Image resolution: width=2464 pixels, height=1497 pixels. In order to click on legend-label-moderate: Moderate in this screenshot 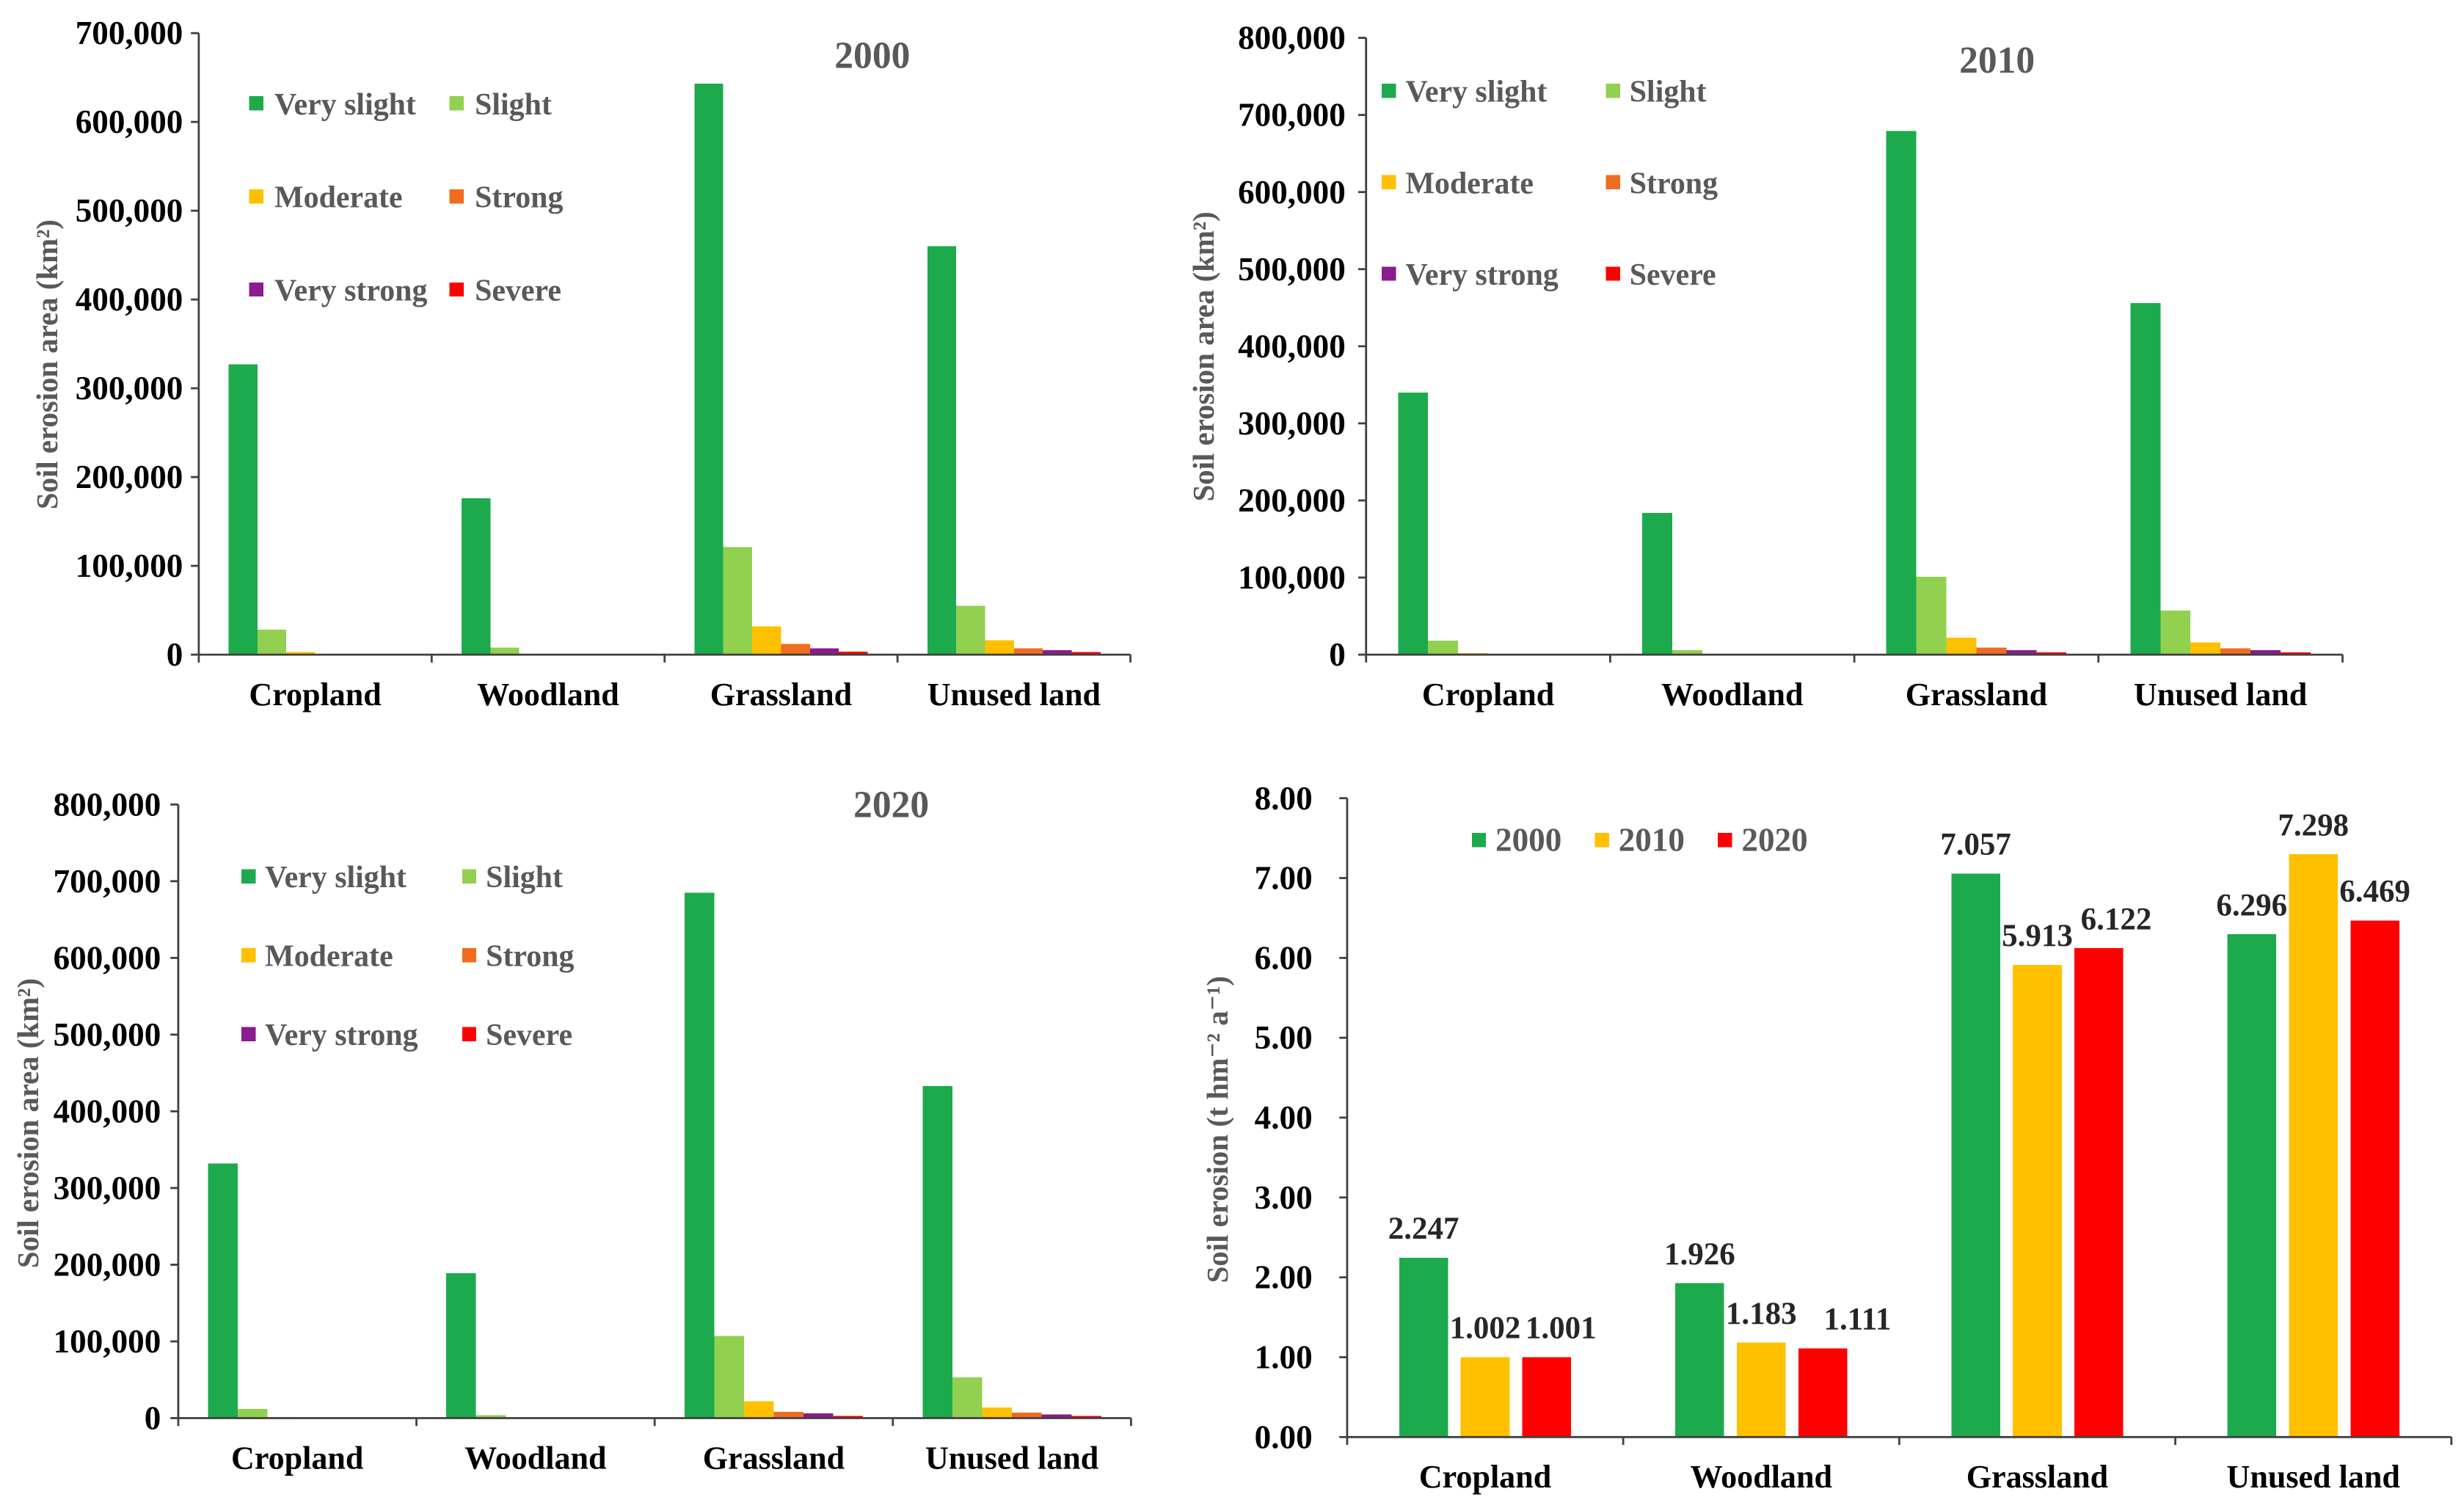, I will do `click(329, 957)`.